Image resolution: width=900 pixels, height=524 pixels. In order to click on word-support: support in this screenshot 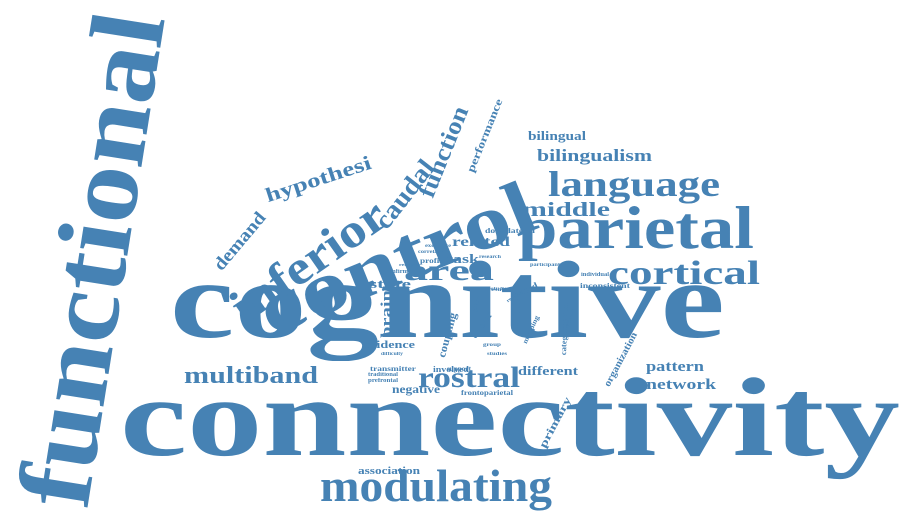, I will do `click(459, 369)`.